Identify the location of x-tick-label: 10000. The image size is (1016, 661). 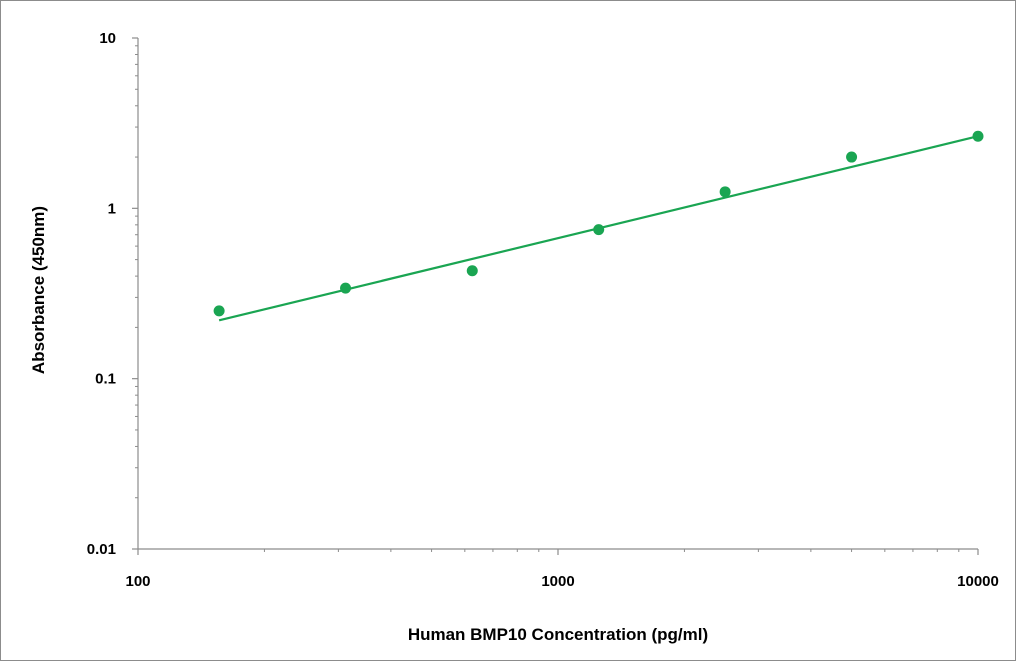
(978, 581).